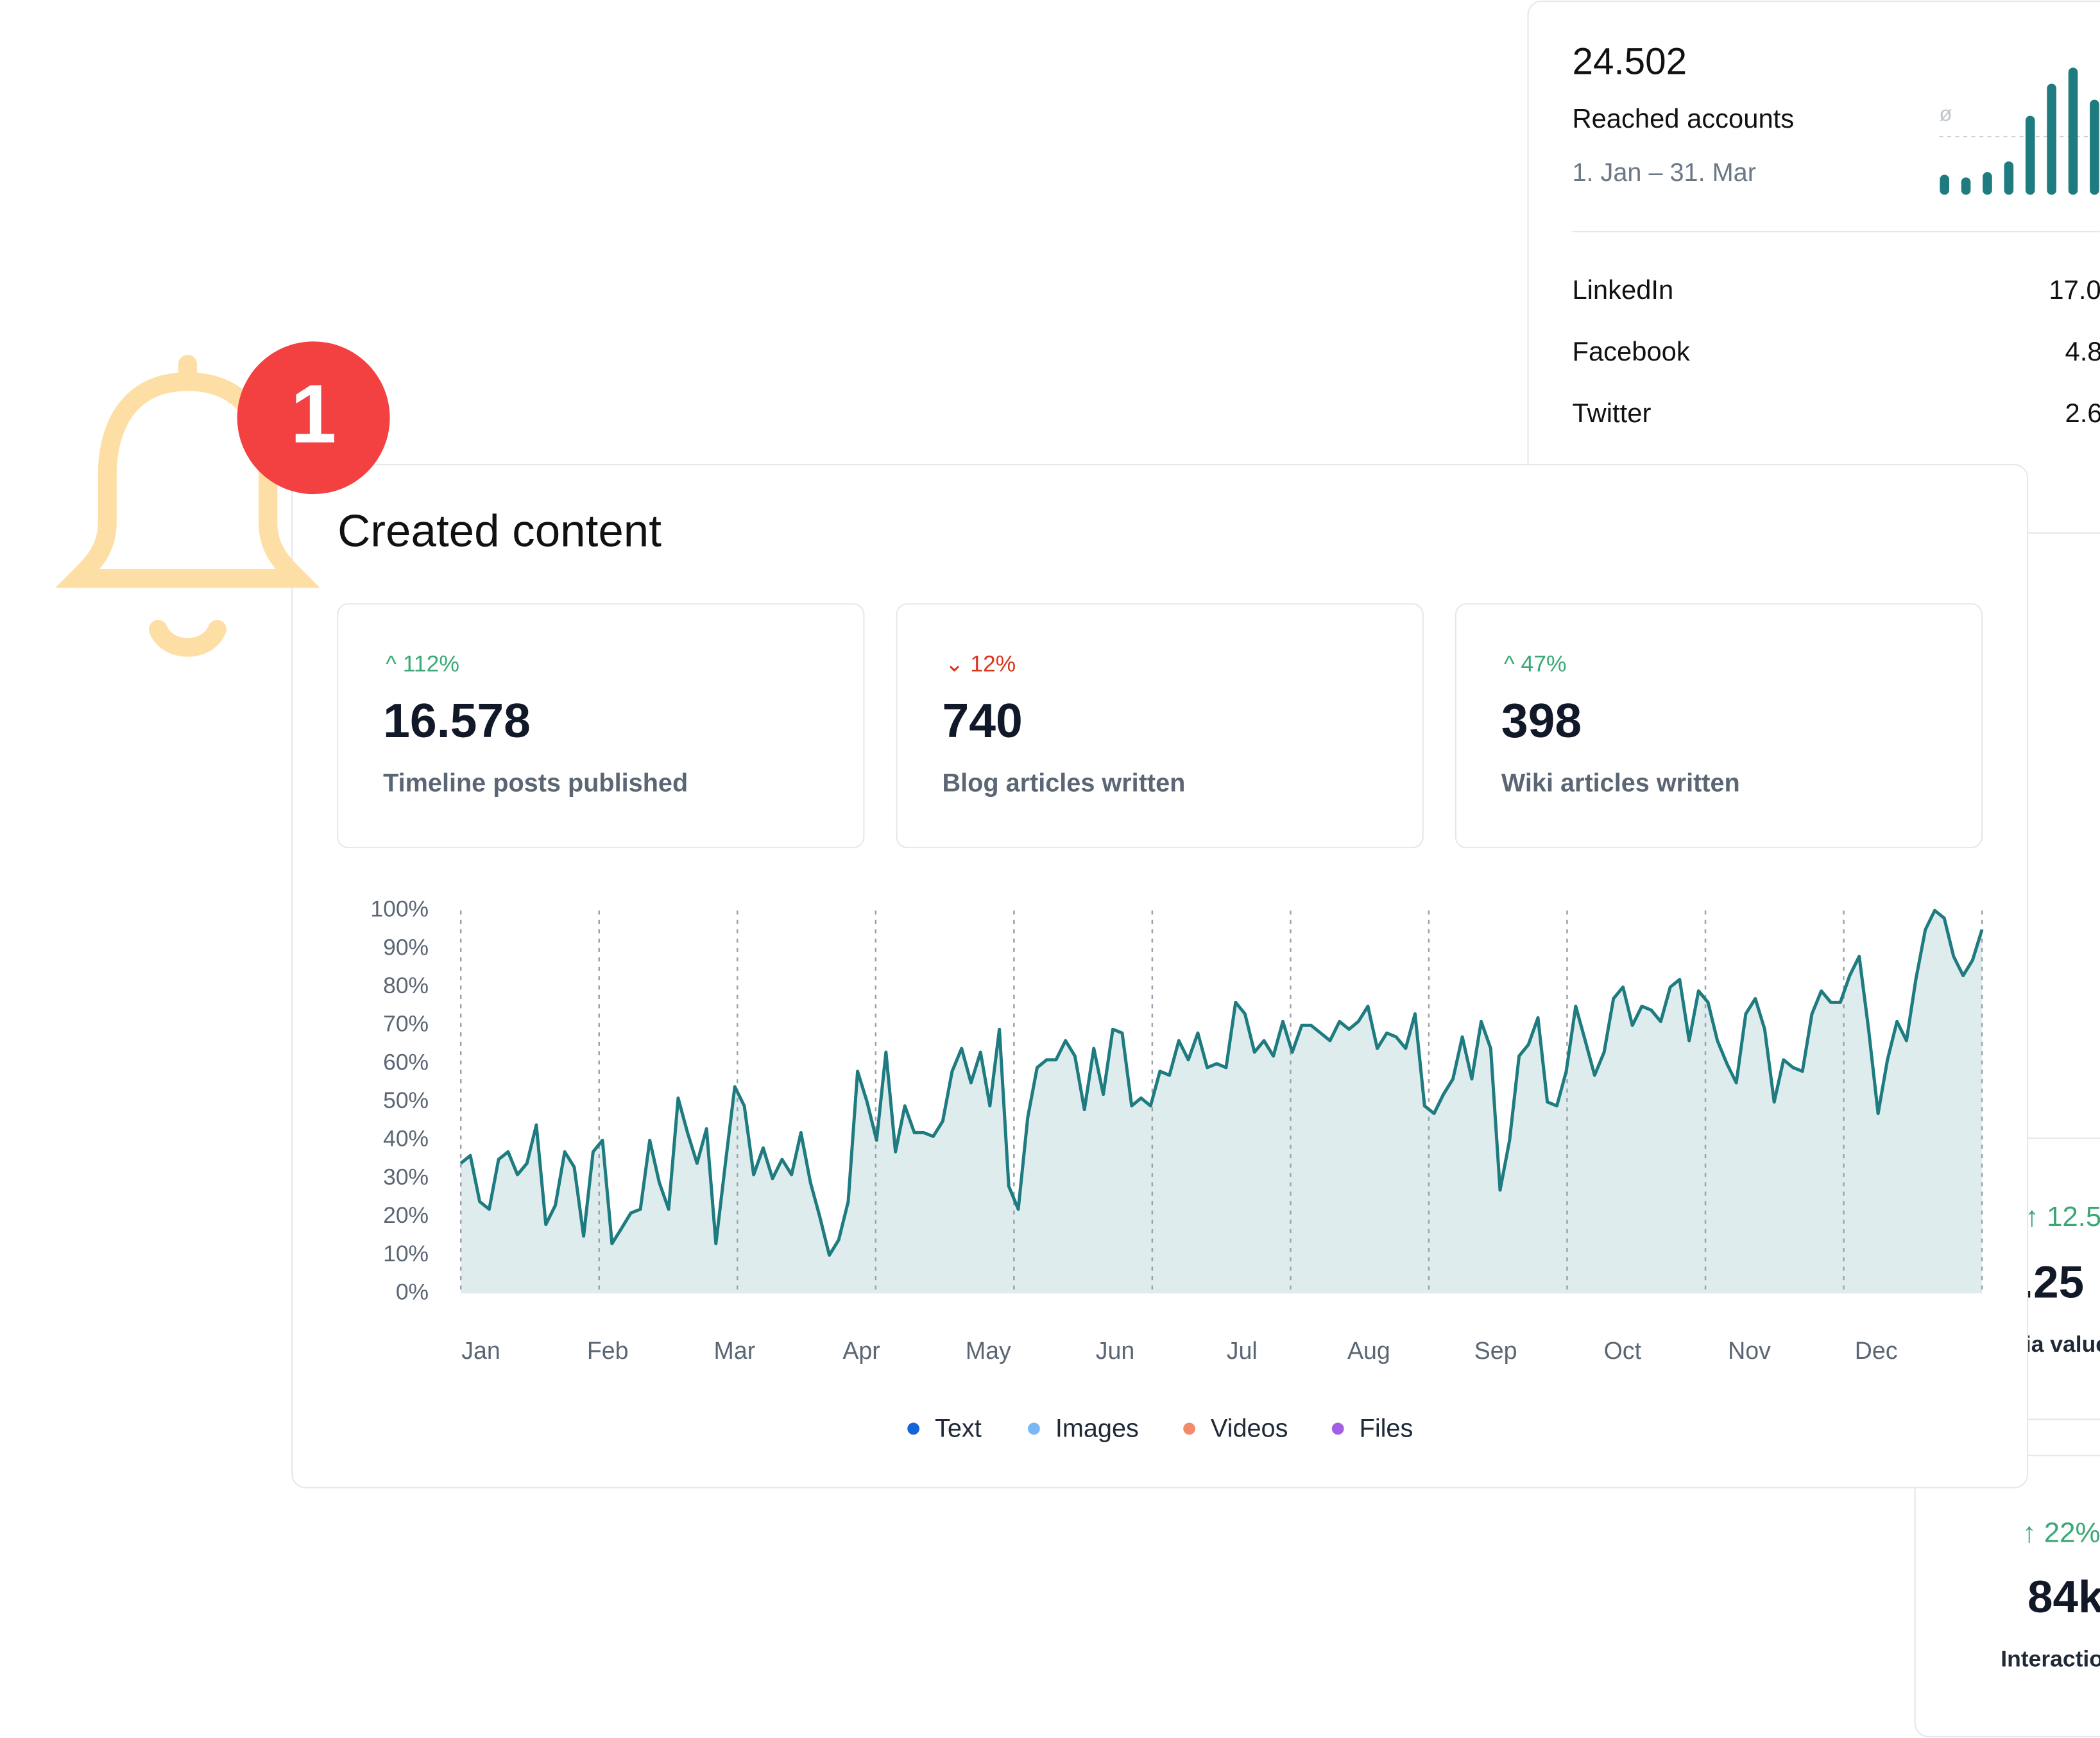  I want to click on x-tick-label: Oct, so click(1623, 1350).